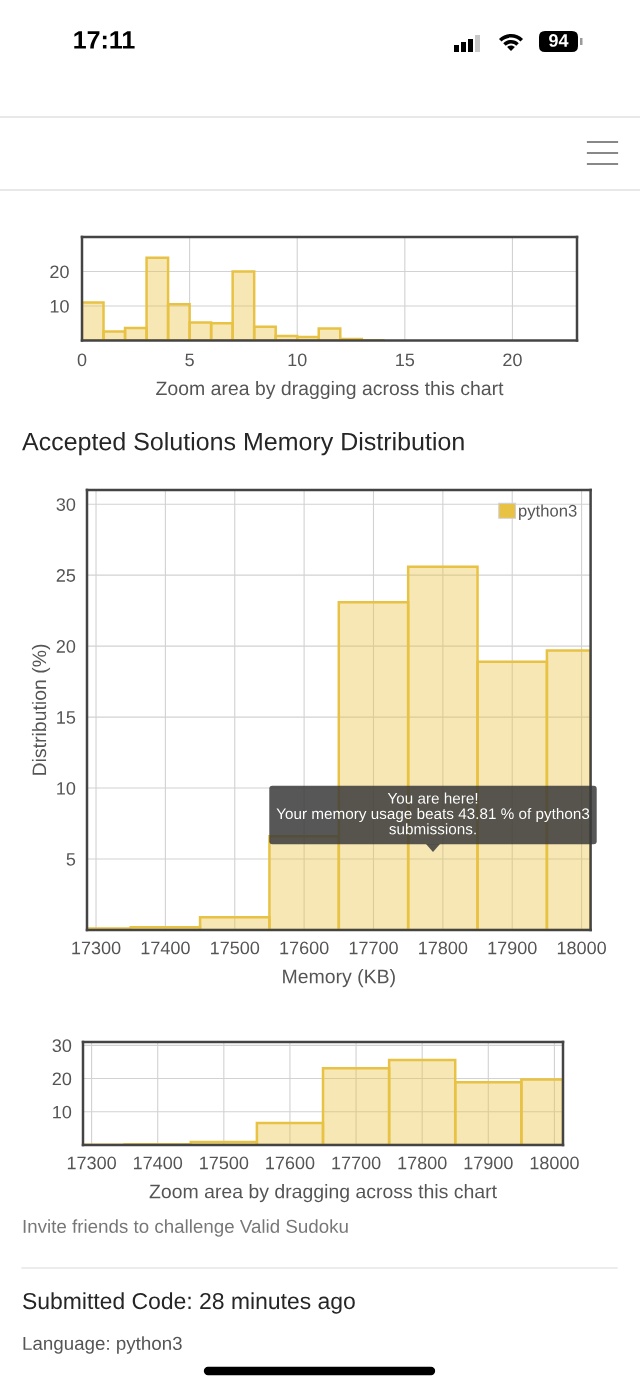 The width and height of the screenshot is (640, 1387). I want to click on x-tick-label: 0, so click(82, 360).